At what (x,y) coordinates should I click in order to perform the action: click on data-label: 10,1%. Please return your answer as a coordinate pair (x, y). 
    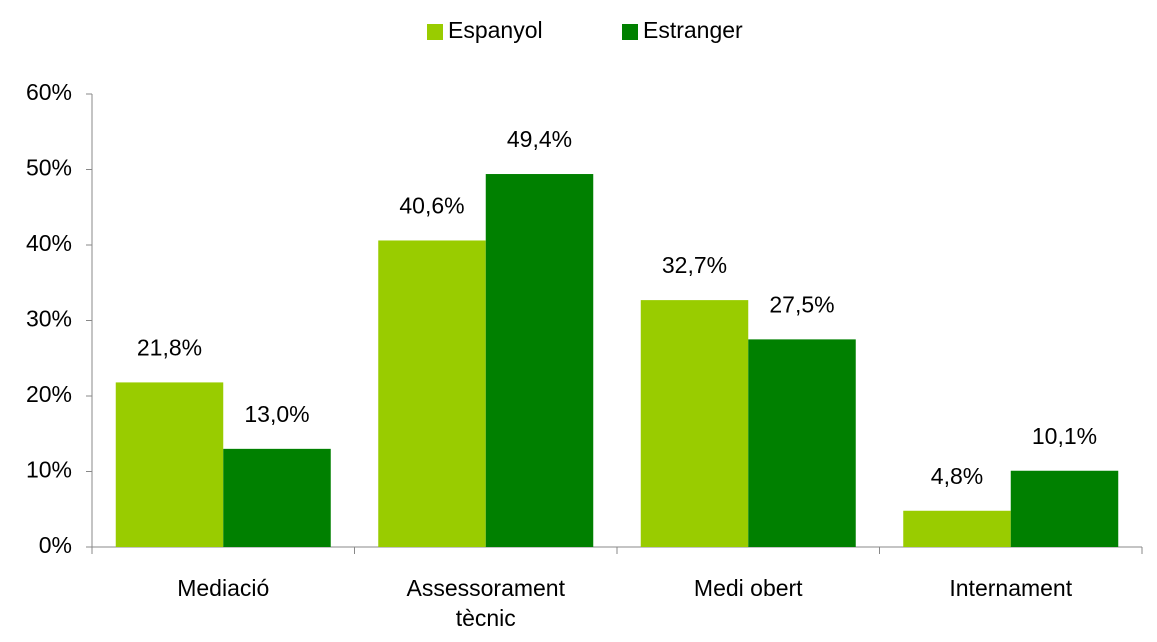
    Looking at the image, I should click on (1064, 436).